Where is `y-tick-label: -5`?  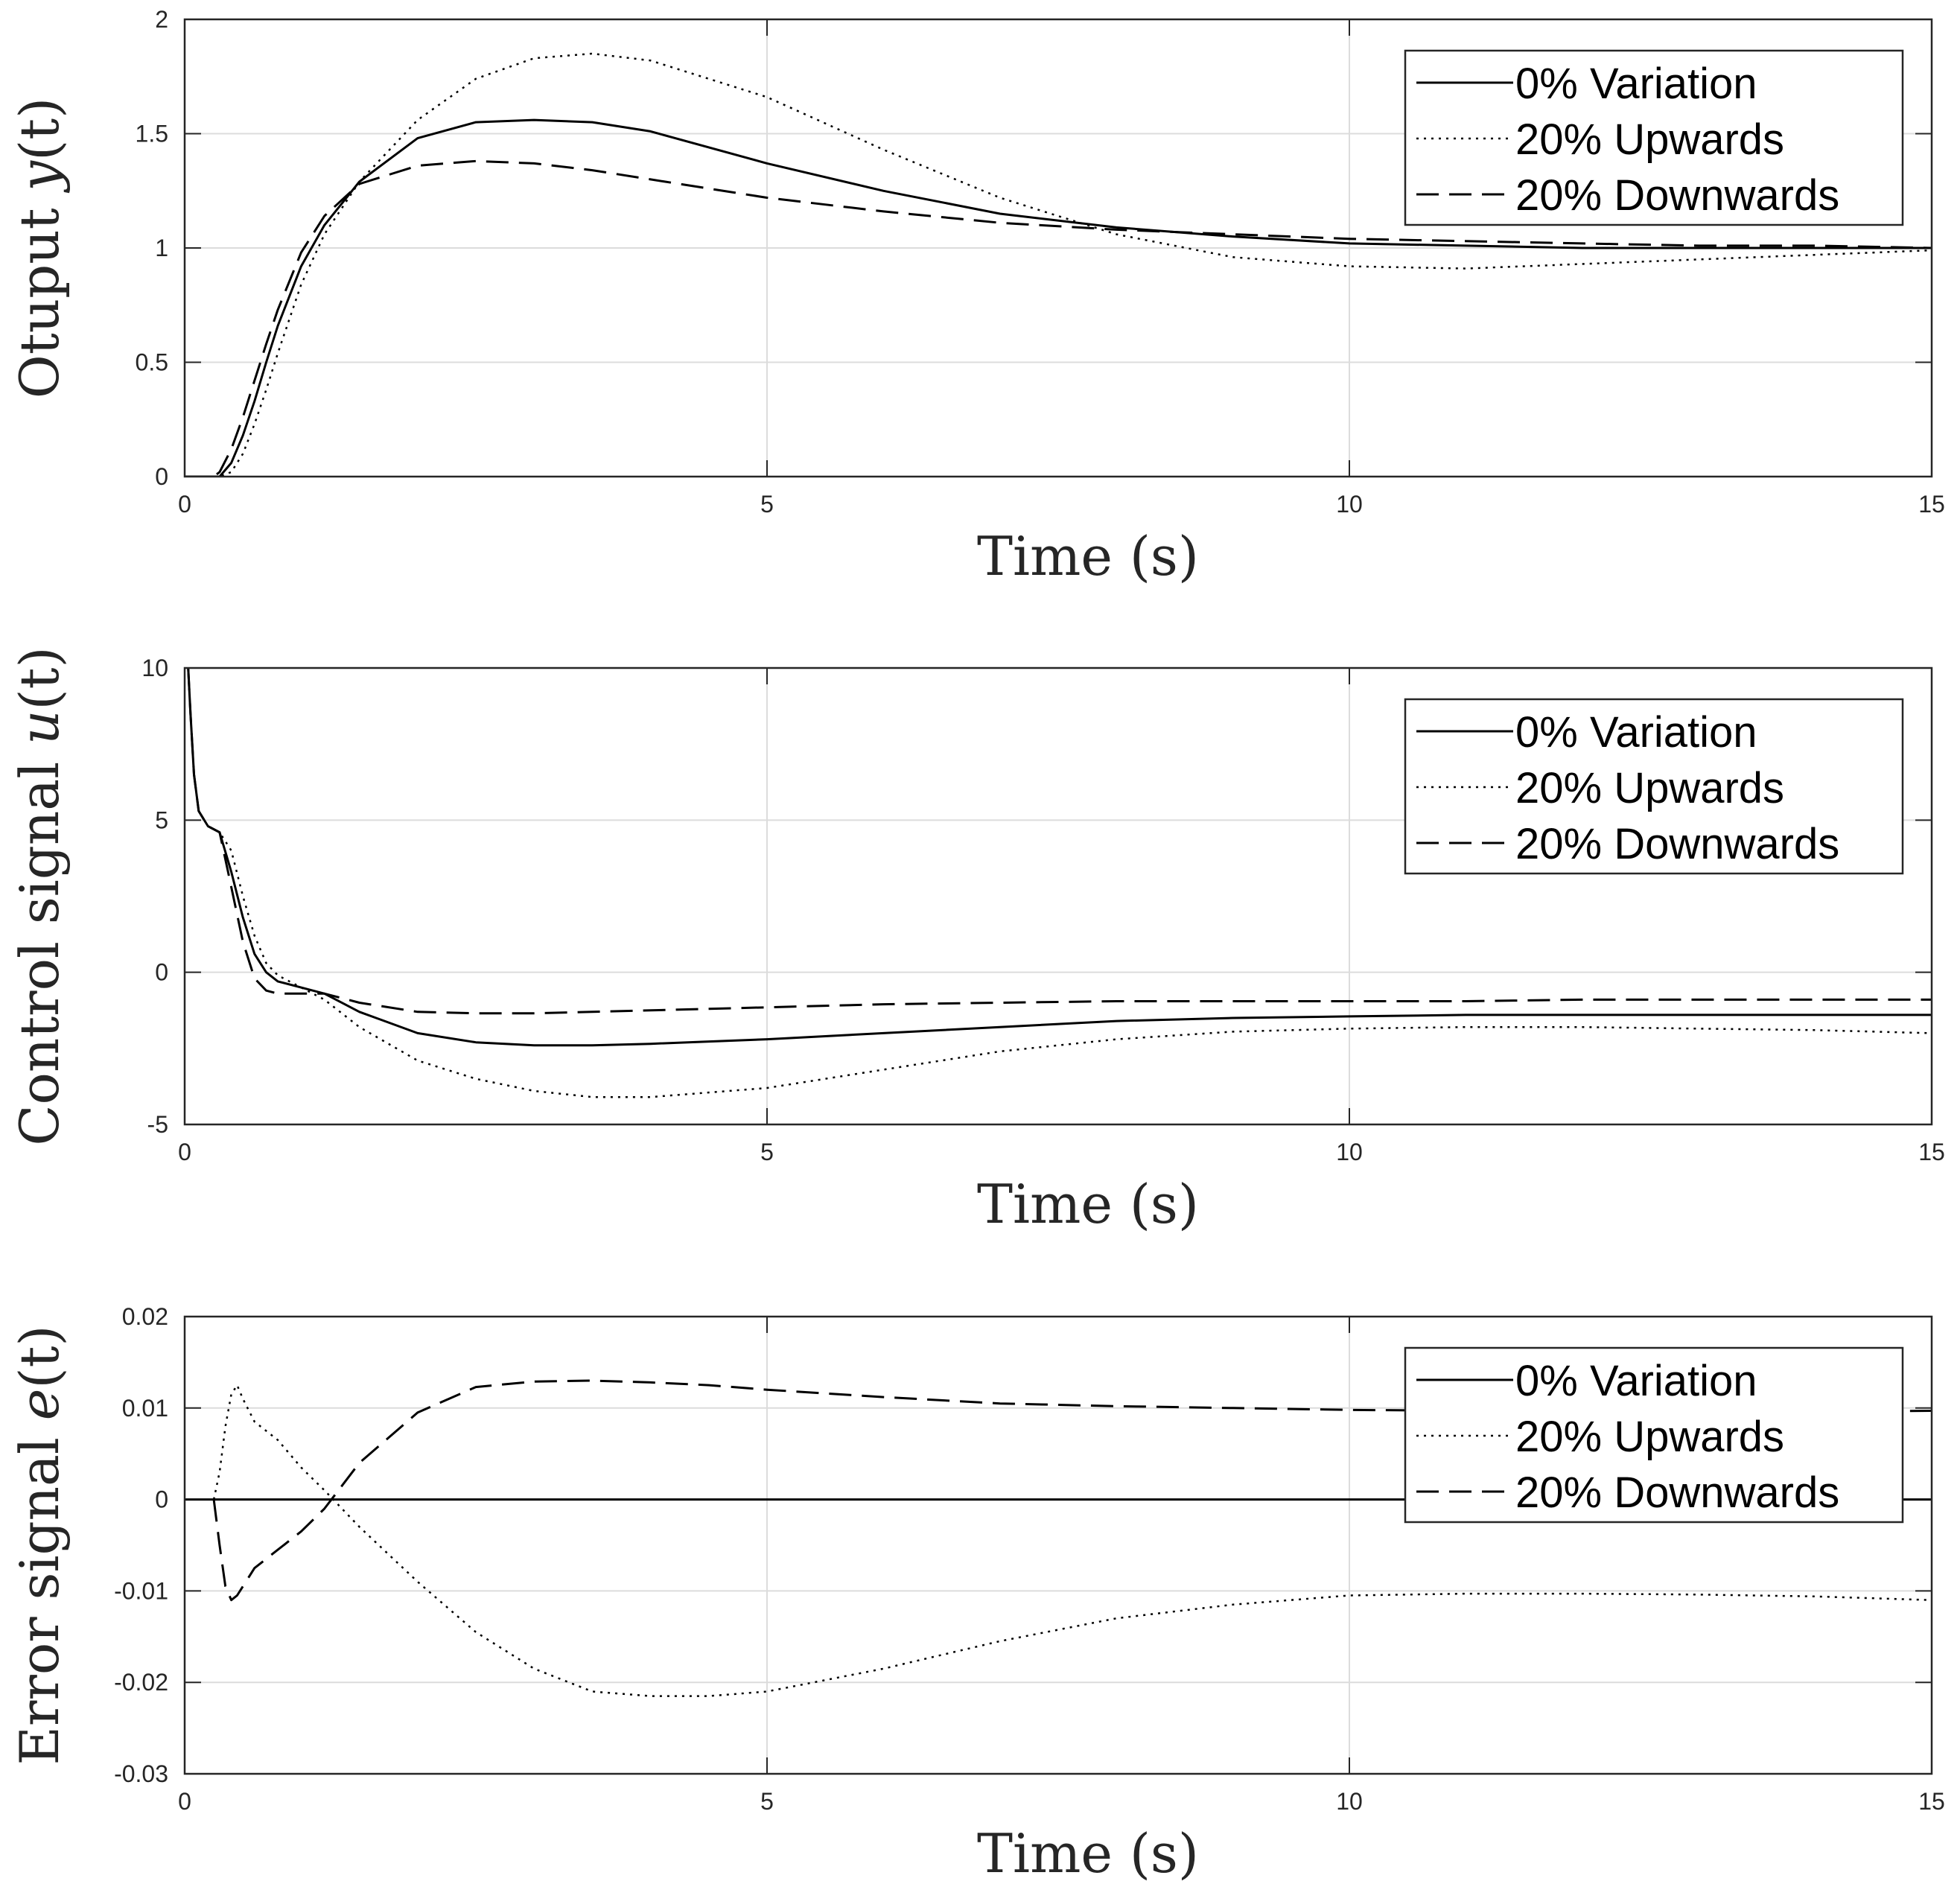 y-tick-label: -5 is located at coordinates (157, 1124).